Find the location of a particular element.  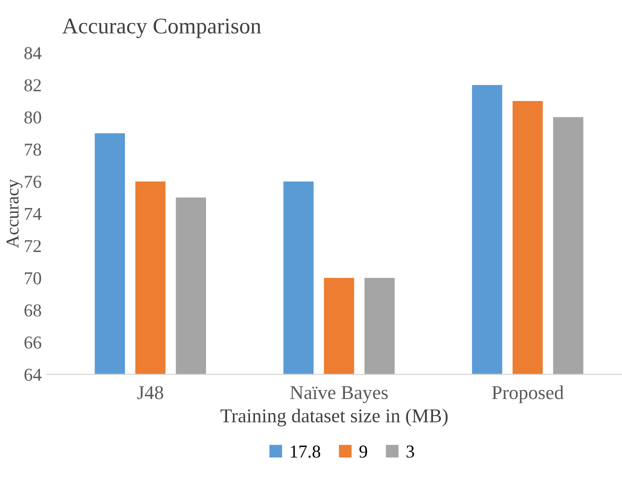

x-tick-label: Naïve Bayes is located at coordinates (339, 395).